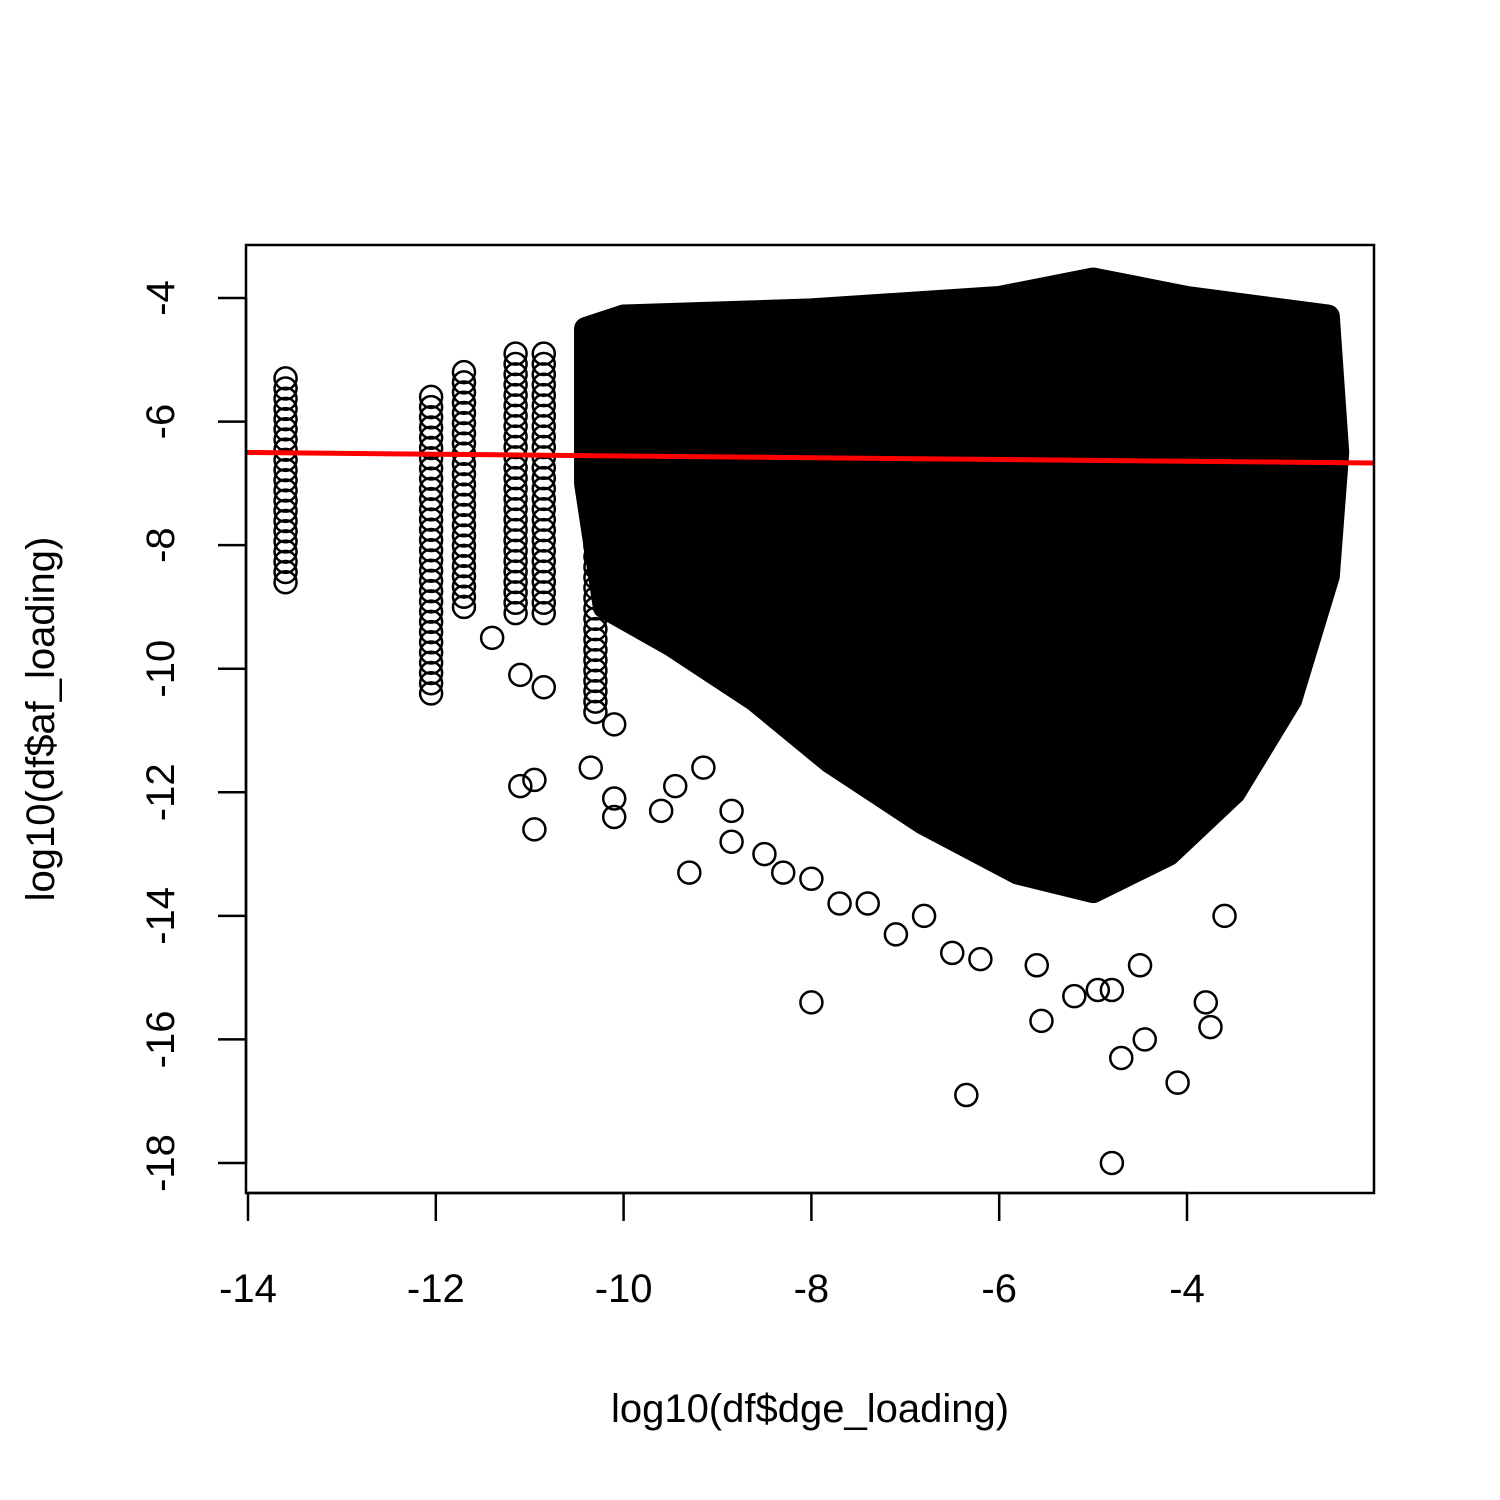  Describe the element at coordinates (161, 298) in the screenshot. I see `y-tick-label: -4` at that location.